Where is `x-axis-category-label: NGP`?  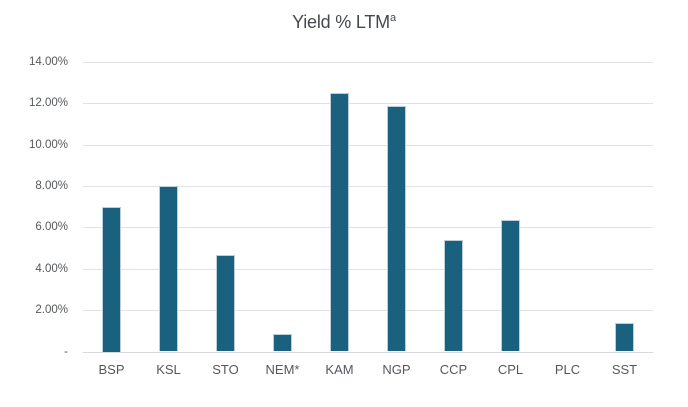
x-axis-category-label: NGP is located at coordinates (396, 369).